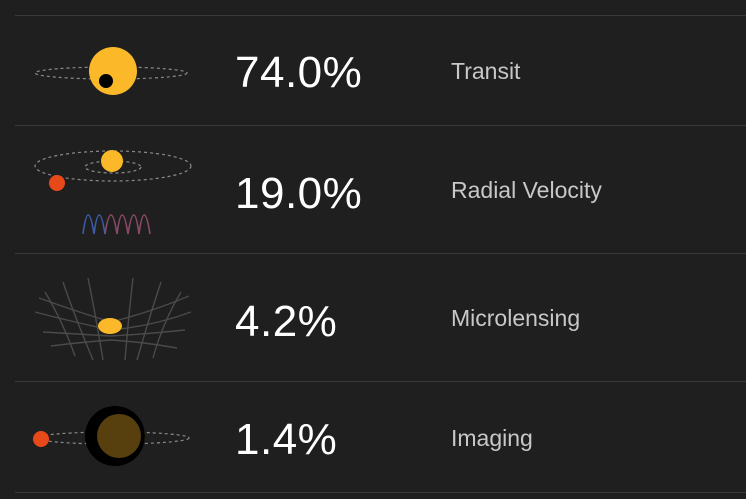 The image size is (746, 499). I want to click on method-label: Imaging, so click(492, 438).